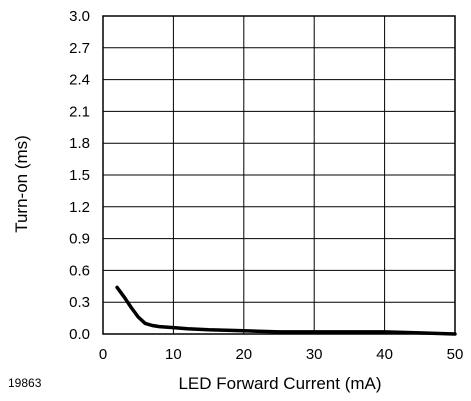  What do you see at coordinates (455, 354) in the screenshot?
I see `x-tick-label: 50` at bounding box center [455, 354].